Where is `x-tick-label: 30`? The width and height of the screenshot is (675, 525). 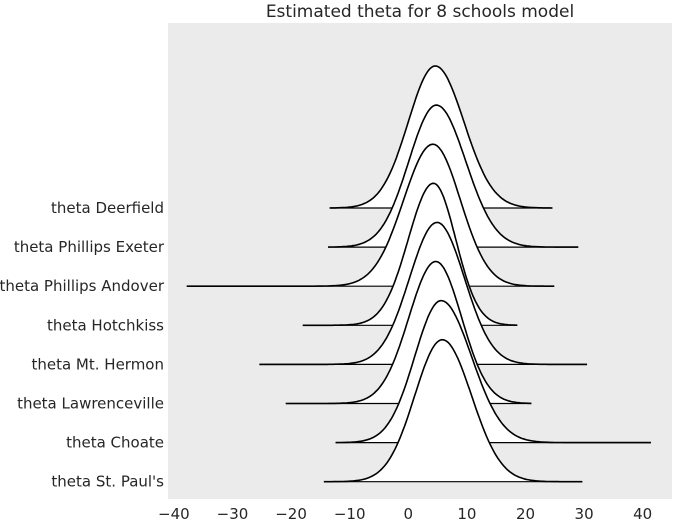
x-tick-label: 30 is located at coordinates (584, 514).